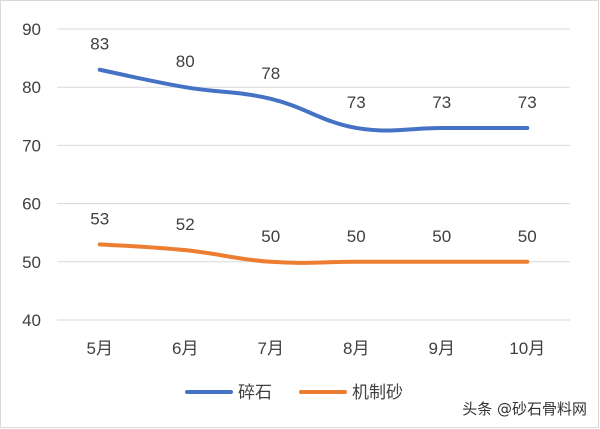 Image resolution: width=600 pixels, height=429 pixels. I want to click on data-label: 53, so click(99, 218).